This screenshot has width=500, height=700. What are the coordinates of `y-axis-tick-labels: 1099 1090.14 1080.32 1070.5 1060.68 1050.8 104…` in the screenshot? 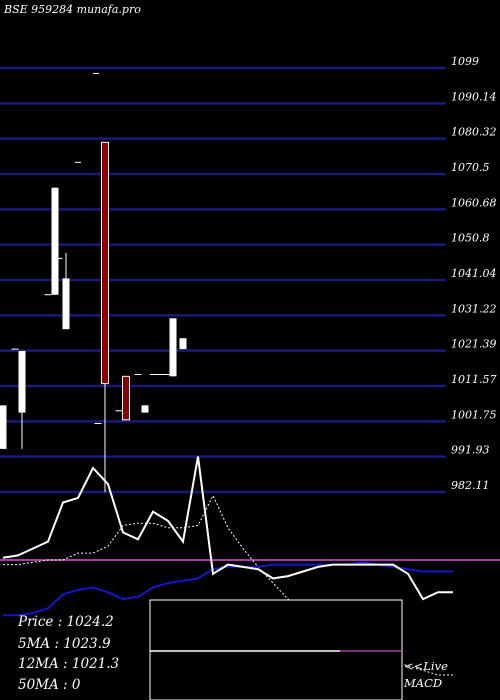 It's located at (474, 273).